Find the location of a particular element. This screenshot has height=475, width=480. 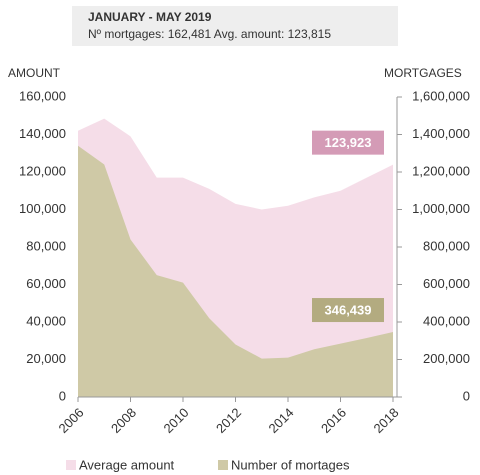

y-tick-label: 120,000 is located at coordinates (42, 170).